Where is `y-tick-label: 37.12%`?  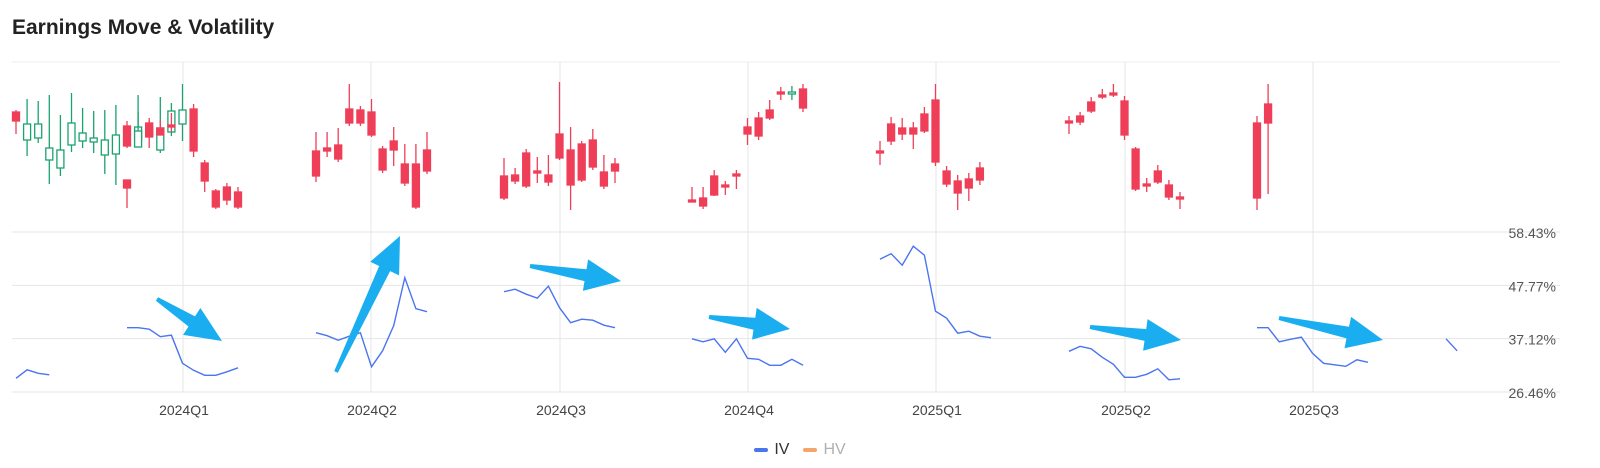
y-tick-label: 37.12% is located at coordinates (1532, 340).